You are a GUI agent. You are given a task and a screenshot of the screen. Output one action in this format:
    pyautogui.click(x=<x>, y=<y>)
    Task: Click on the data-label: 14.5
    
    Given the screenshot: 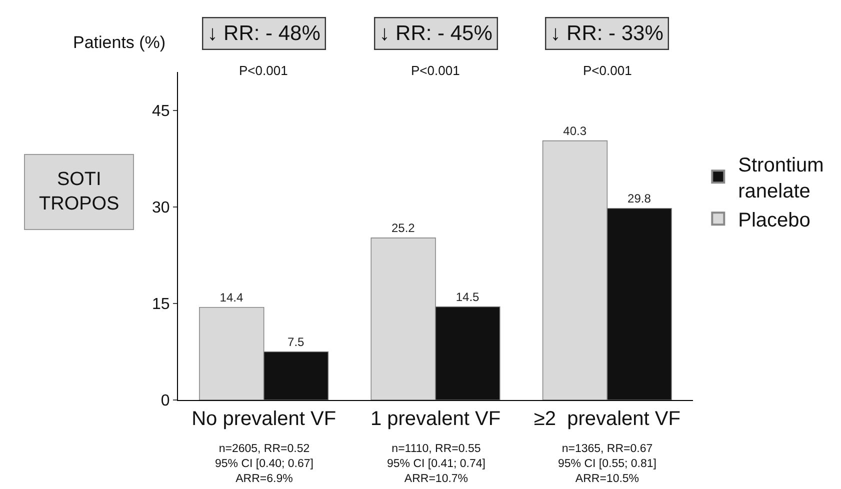 What is the action you would take?
    pyautogui.click(x=468, y=297)
    